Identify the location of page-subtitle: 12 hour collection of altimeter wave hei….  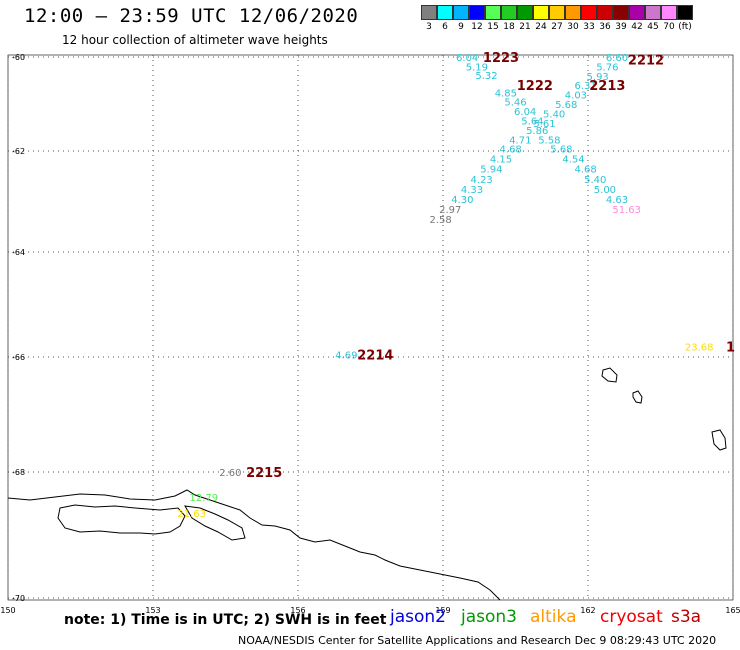
(195, 40).